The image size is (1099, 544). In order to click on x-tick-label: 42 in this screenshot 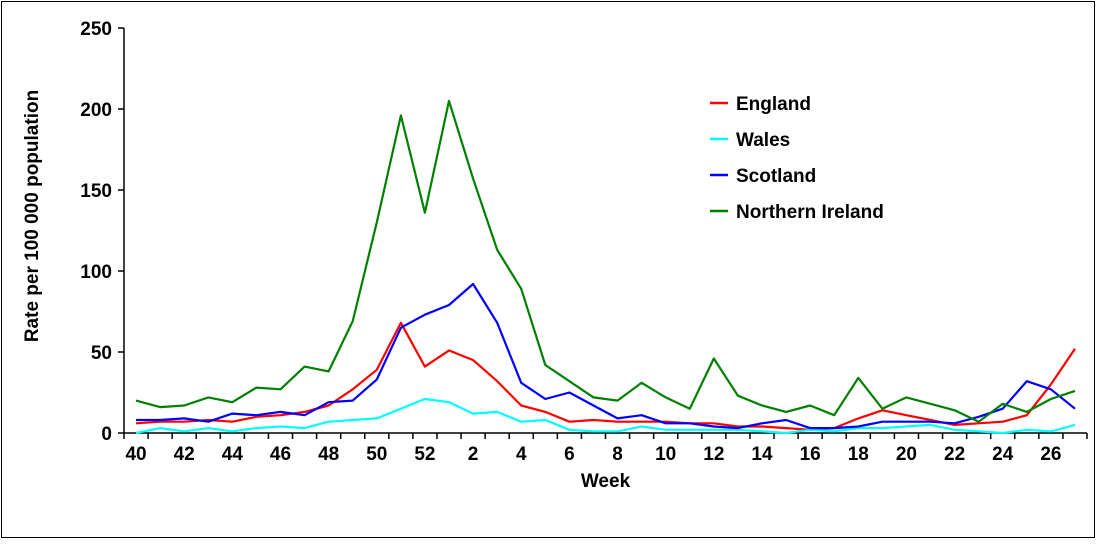, I will do `click(184, 454)`.